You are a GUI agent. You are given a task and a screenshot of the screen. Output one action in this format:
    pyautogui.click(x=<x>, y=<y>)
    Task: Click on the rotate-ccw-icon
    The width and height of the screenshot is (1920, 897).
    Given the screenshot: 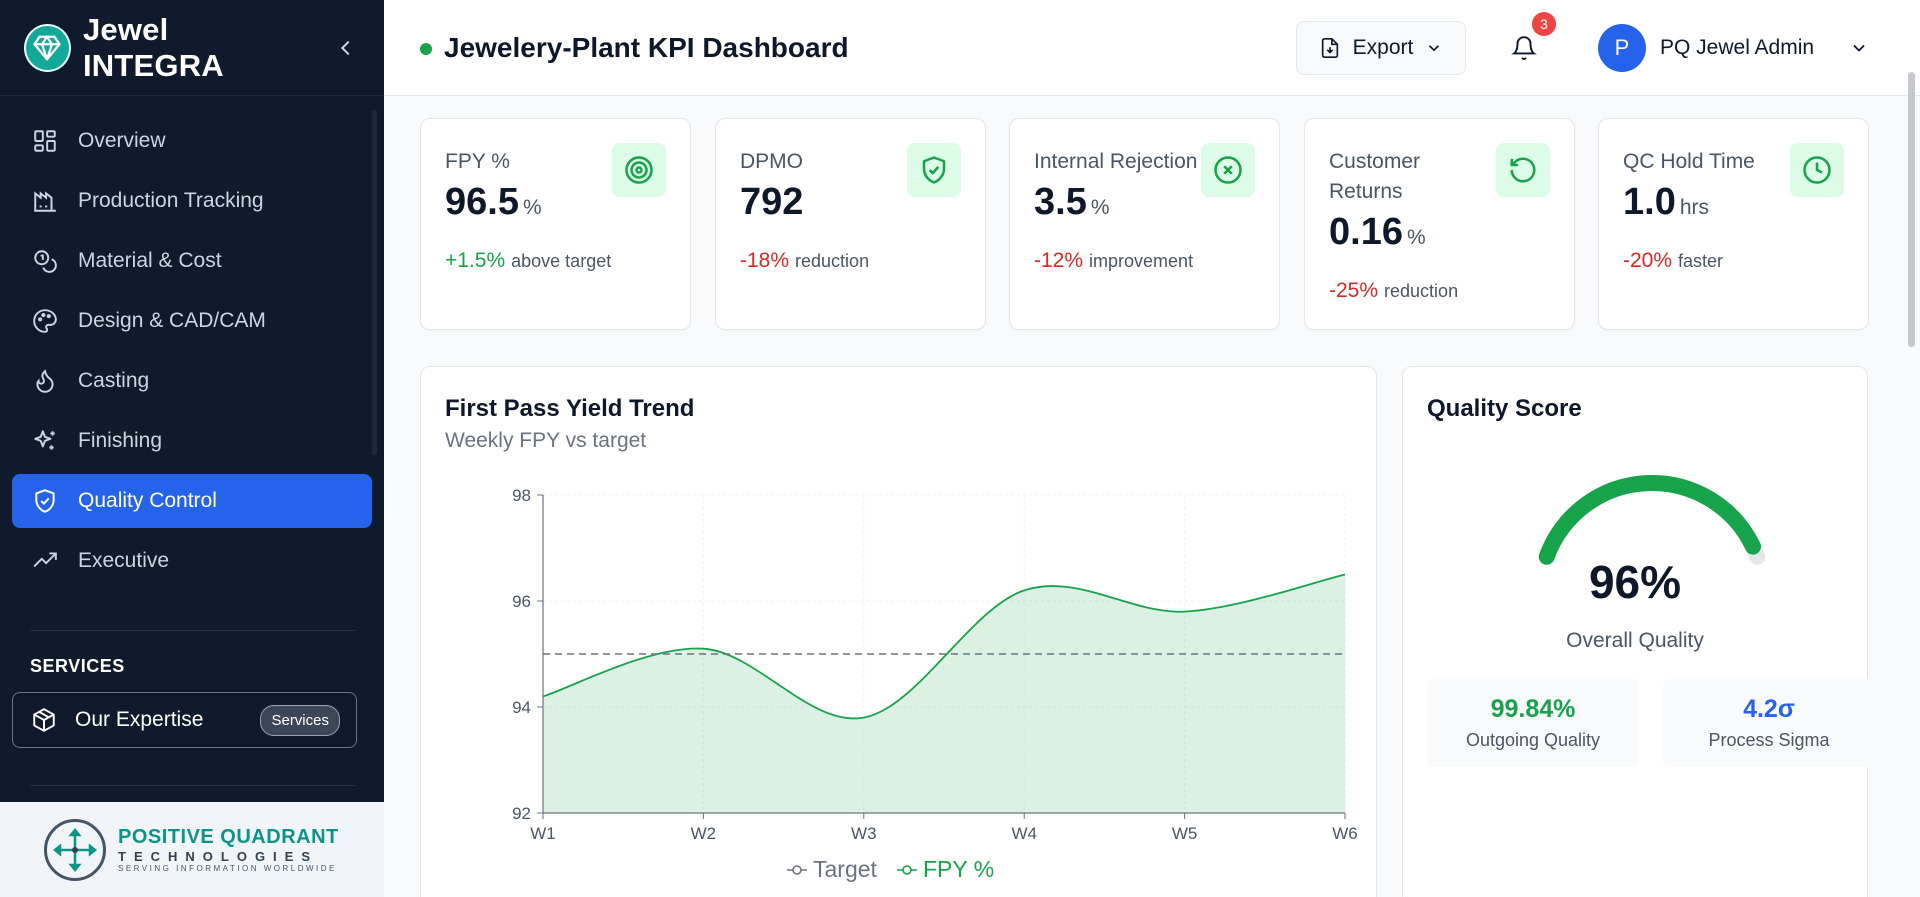 What is the action you would take?
    pyautogui.click(x=1523, y=170)
    